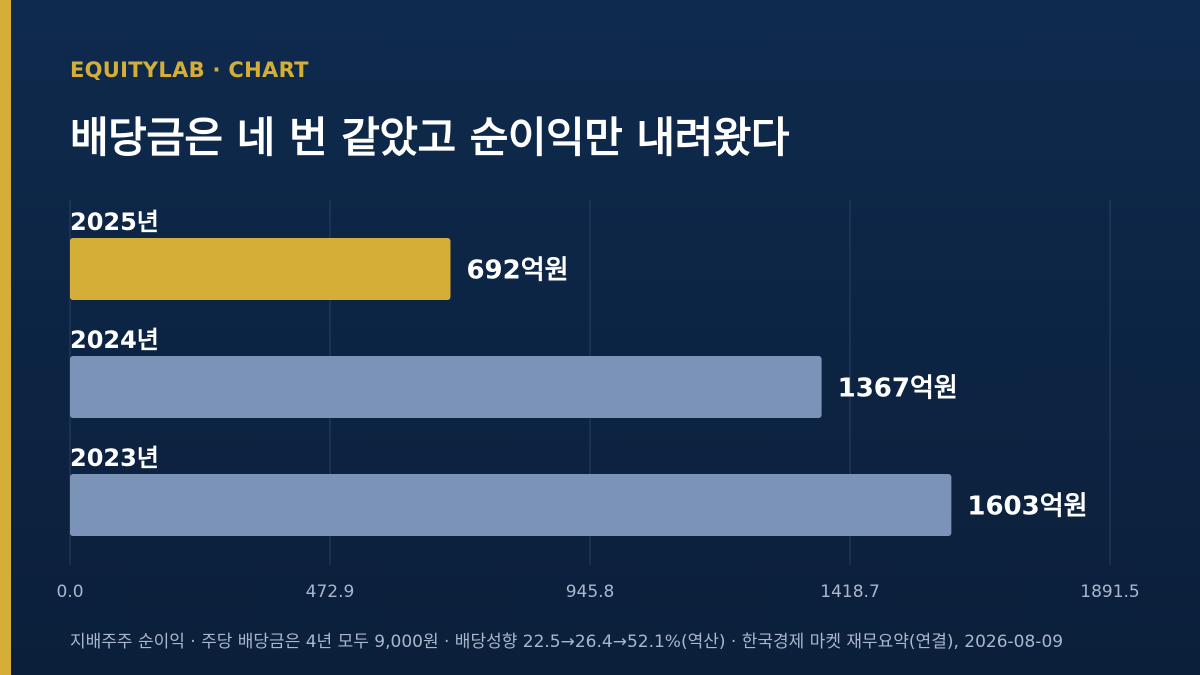 The width and height of the screenshot is (1200, 675). What do you see at coordinates (114, 222) in the screenshot?
I see `category-label: 2025년` at bounding box center [114, 222].